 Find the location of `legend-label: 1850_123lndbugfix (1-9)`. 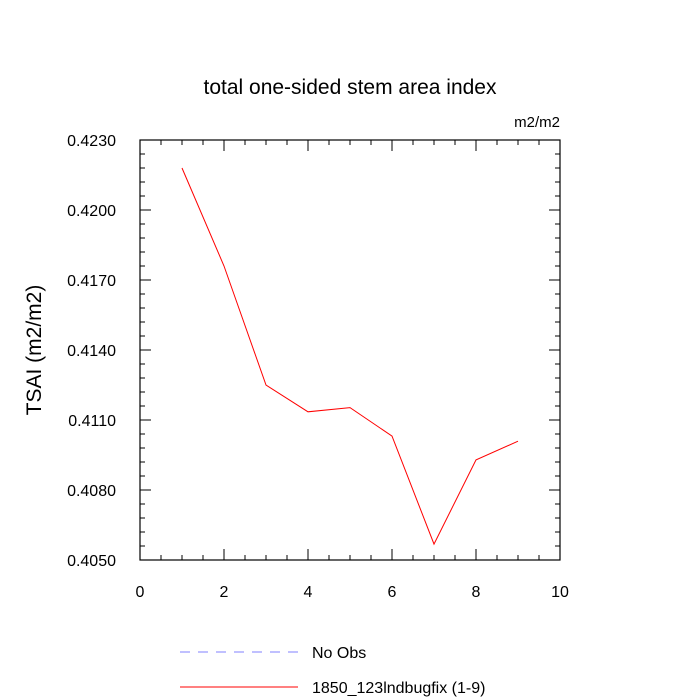

legend-label: 1850_123lndbugfix (1-9) is located at coordinates (398, 688).